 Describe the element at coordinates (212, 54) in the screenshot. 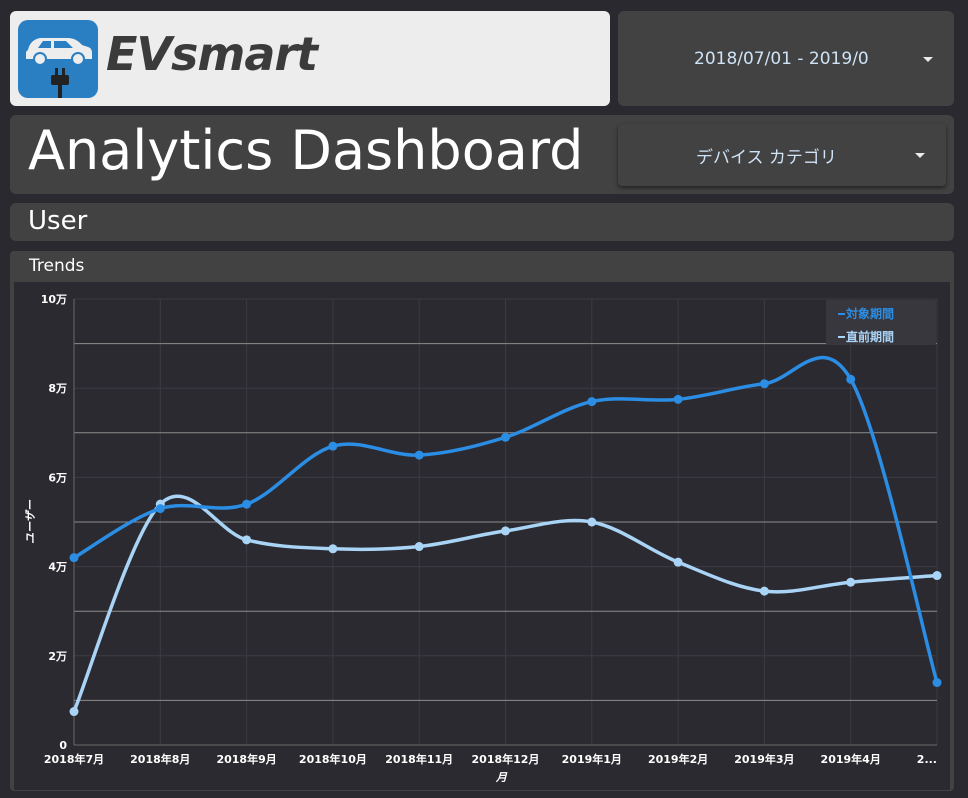

I see `brand-name: EVsmart` at that location.